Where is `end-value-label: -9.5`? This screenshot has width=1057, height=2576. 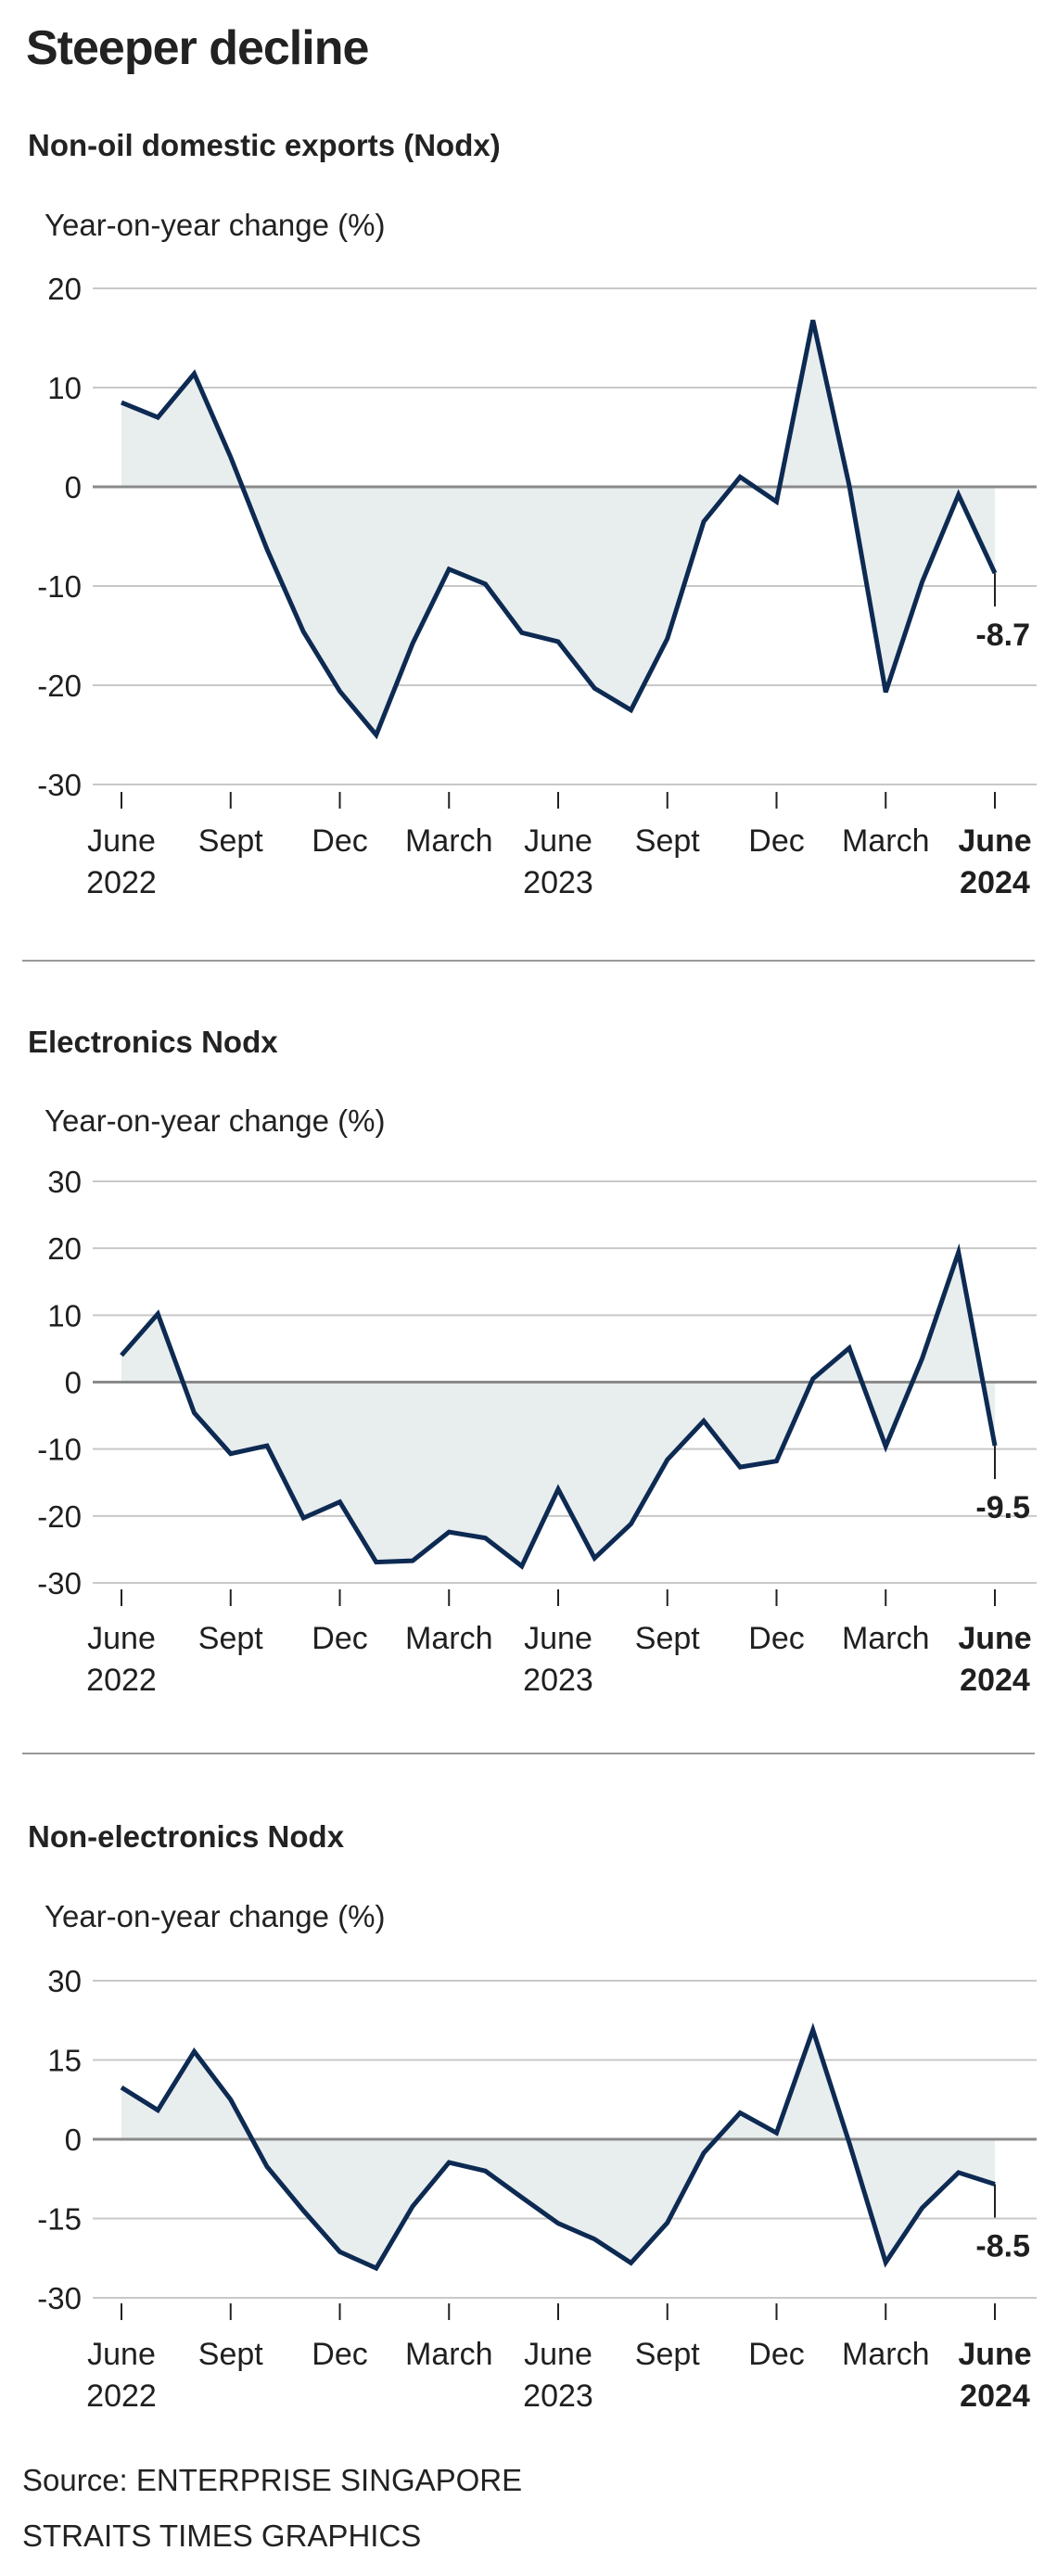
end-value-label: -9.5 is located at coordinates (1002, 1507).